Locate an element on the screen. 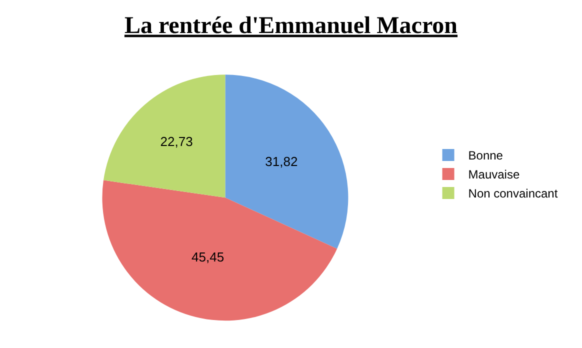  legend-label: Bonne is located at coordinates (486, 155).